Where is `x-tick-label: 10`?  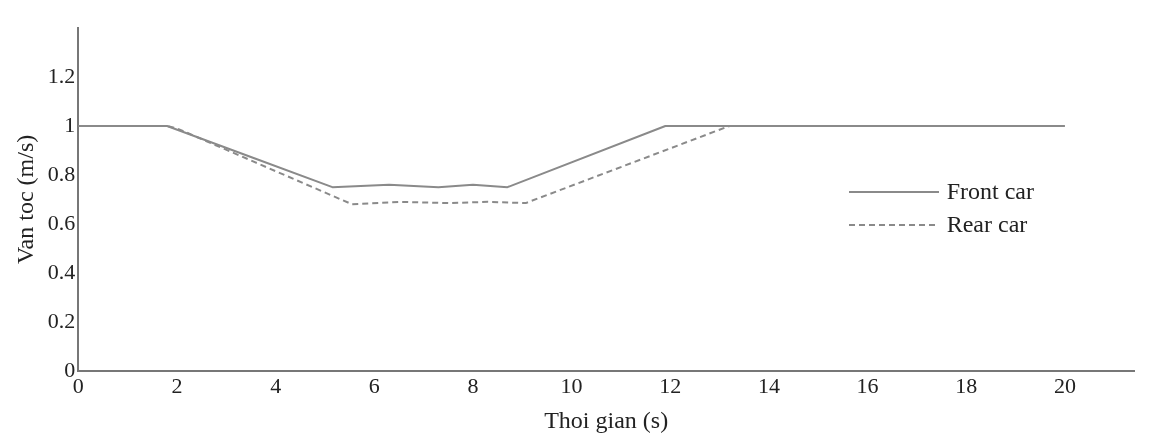
x-tick-label: 10 is located at coordinates (571, 385).